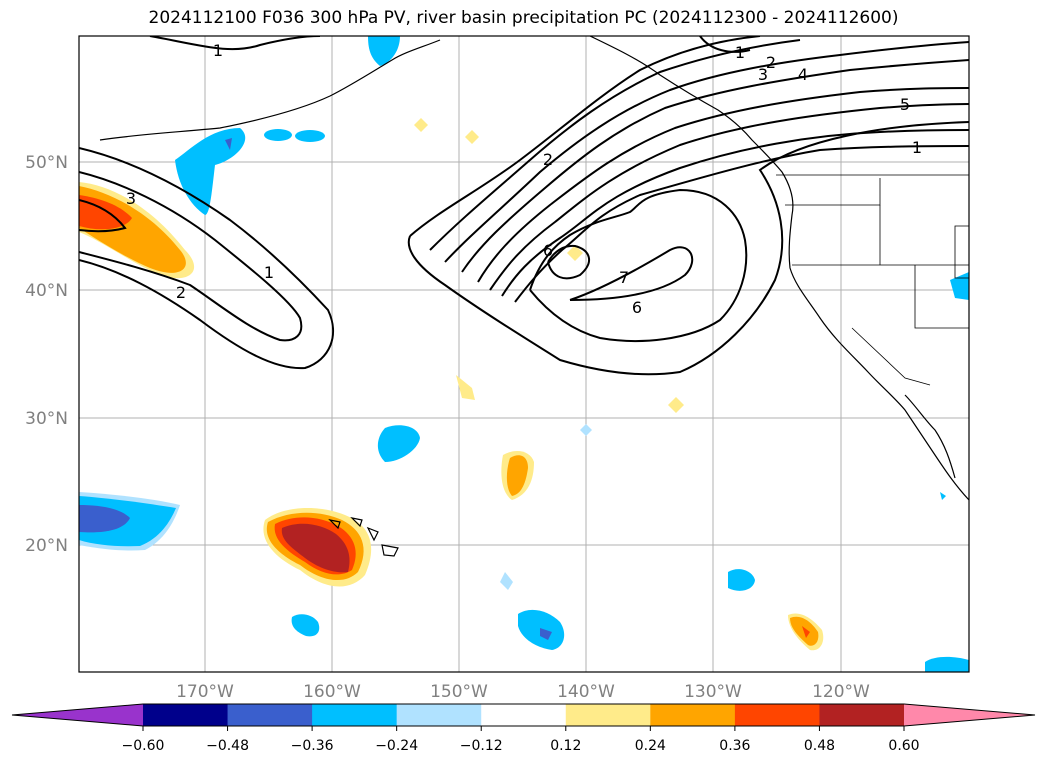  Describe the element at coordinates (459, 692) in the screenshot. I see `lon-label: 150°W` at that location.